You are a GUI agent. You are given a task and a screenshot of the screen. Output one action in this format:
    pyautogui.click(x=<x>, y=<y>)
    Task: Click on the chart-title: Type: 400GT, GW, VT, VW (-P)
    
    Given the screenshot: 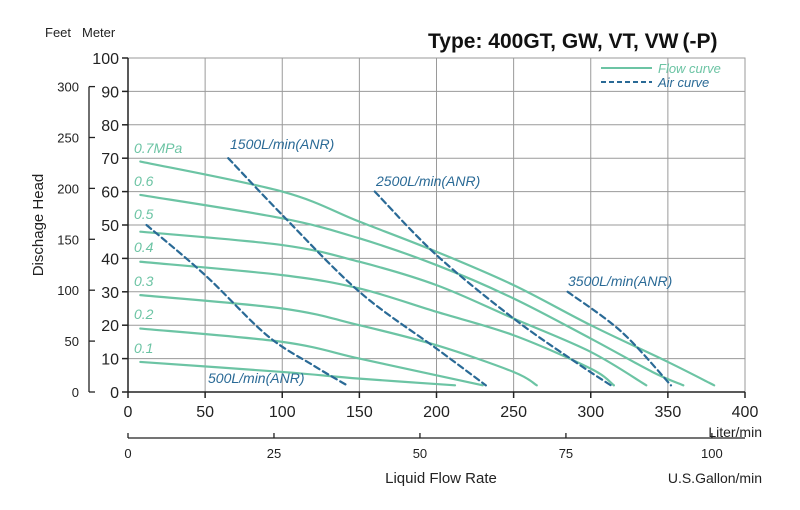 What is the action you would take?
    pyautogui.click(x=573, y=41)
    